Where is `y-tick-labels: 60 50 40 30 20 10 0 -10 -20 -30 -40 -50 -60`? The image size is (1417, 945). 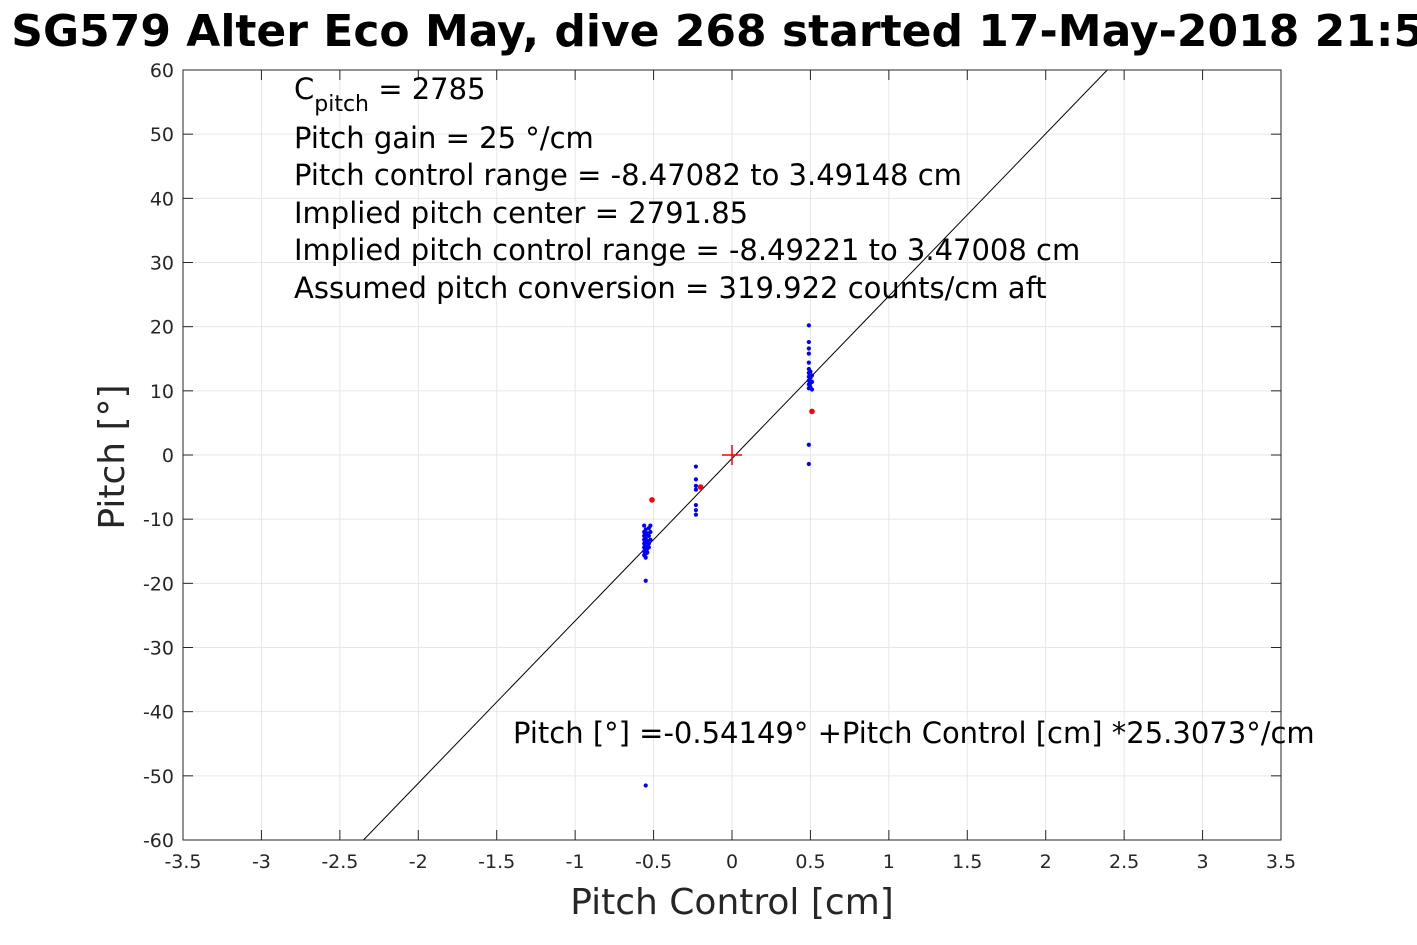 y-tick-labels: 60 50 40 30 20 10 0 -10 -20 -30 -40 -50 -60 is located at coordinates (158, 456).